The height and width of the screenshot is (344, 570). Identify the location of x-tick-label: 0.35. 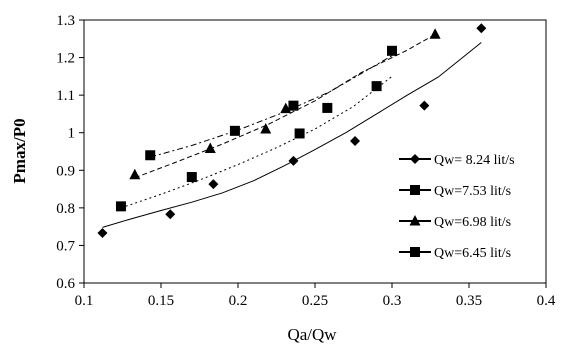
(469, 301).